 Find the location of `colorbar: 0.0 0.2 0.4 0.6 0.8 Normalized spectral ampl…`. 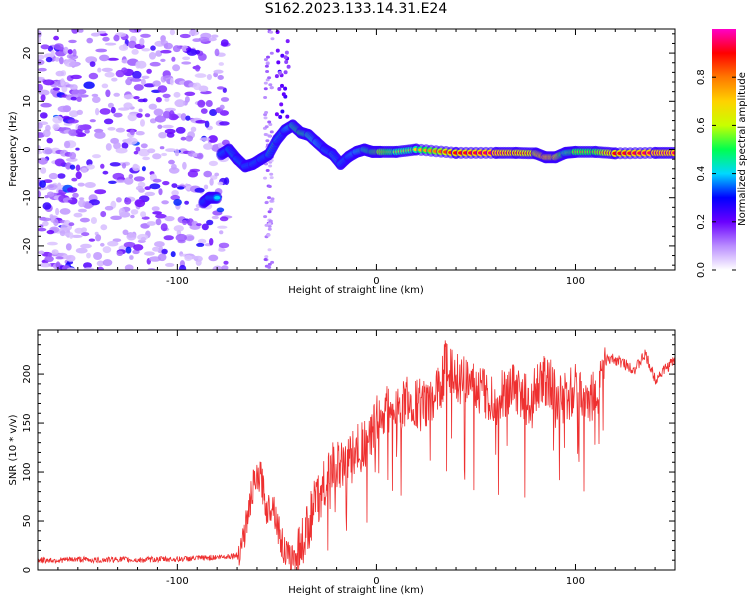

colorbar: 0.0 0.2 0.4 0.6 0.8 Normalized spectral ampl… is located at coordinates (722, 153).